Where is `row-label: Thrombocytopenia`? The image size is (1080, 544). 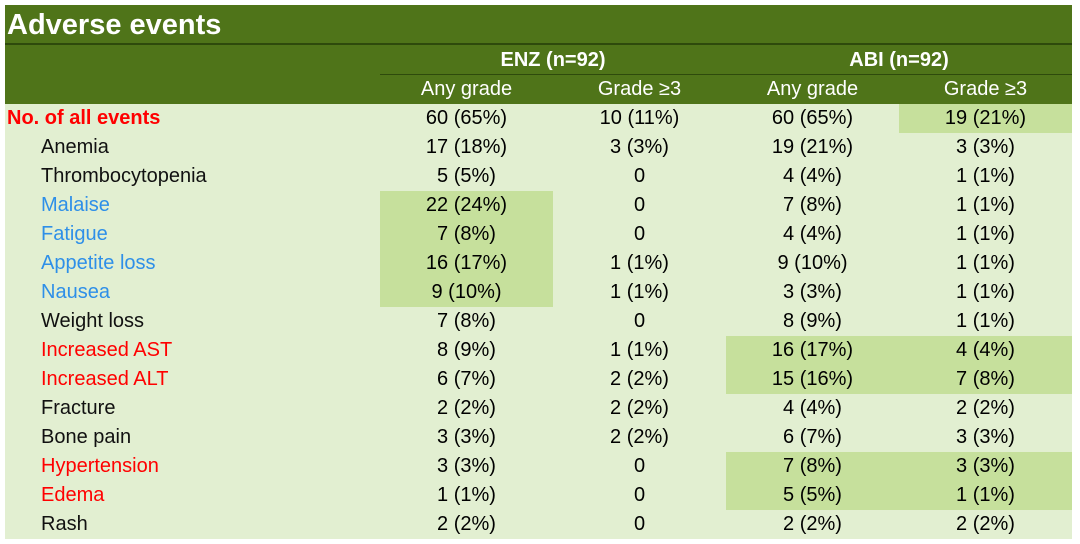 row-label: Thrombocytopenia is located at coordinates (124, 176).